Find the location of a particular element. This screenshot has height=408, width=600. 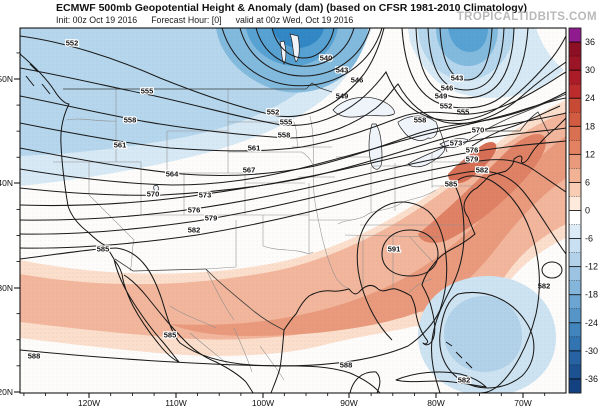

colorbar-tick-label: -24 is located at coordinates (591, 323).